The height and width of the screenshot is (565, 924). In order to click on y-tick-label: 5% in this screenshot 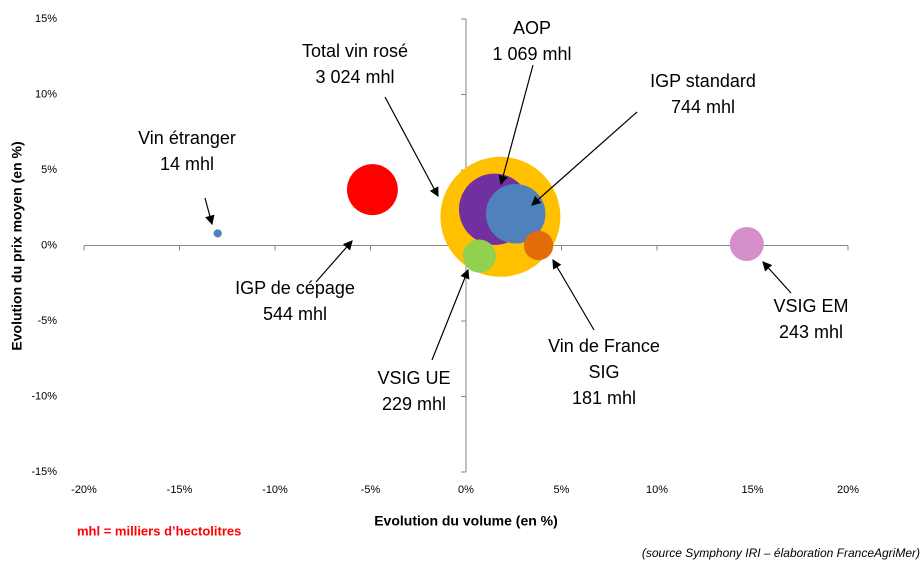, I will do `click(49, 170)`.